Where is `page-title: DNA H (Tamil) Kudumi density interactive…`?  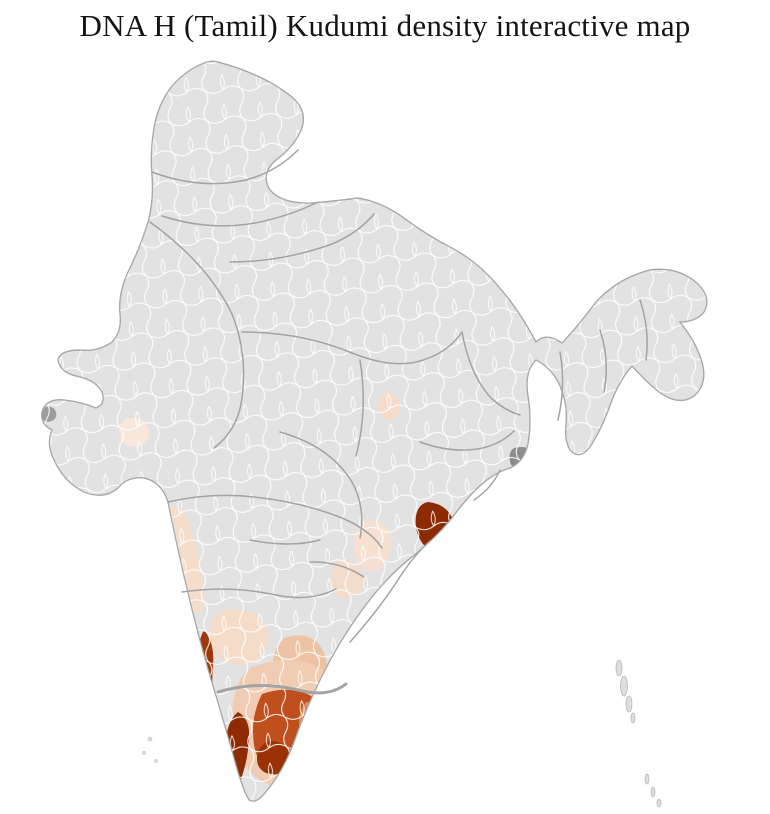
page-title: DNA H (Tamil) Kudumi density interactive… is located at coordinates (385, 25).